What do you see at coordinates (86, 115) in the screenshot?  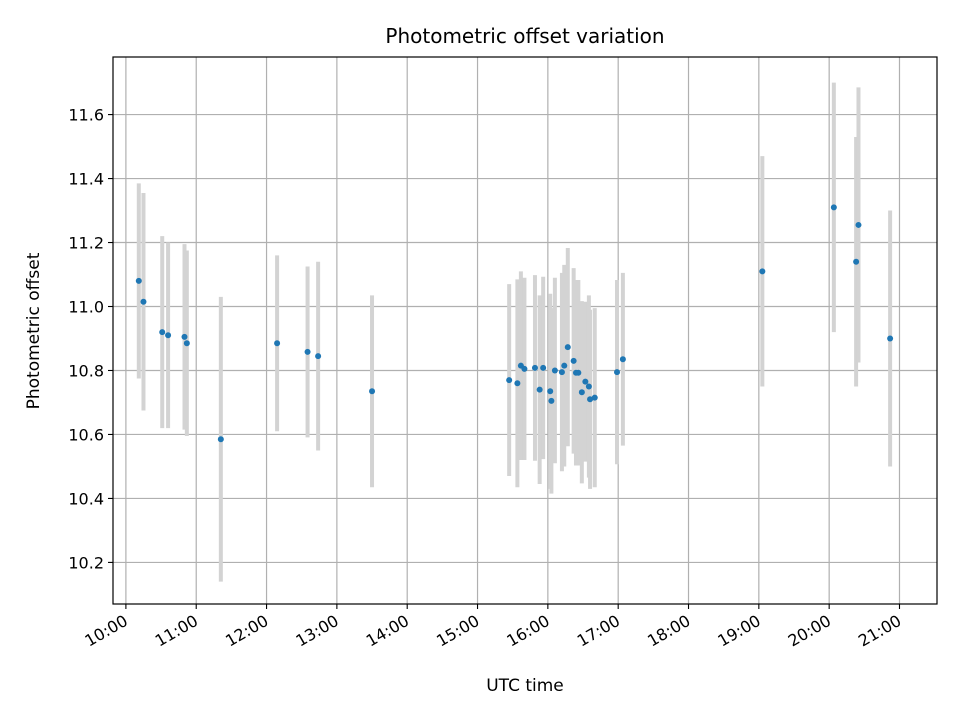 I see `y-tick-label: 11.6` at bounding box center [86, 115].